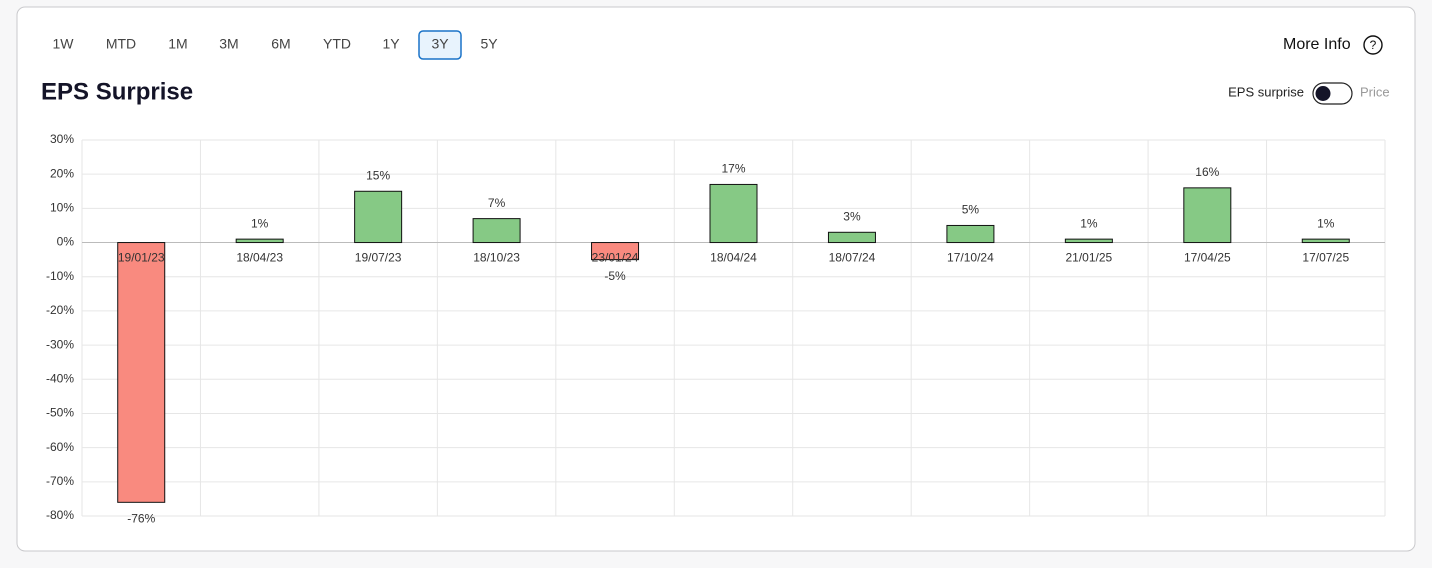  Describe the element at coordinates (60, 276) in the screenshot. I see `y-tick-label: -10%` at that location.